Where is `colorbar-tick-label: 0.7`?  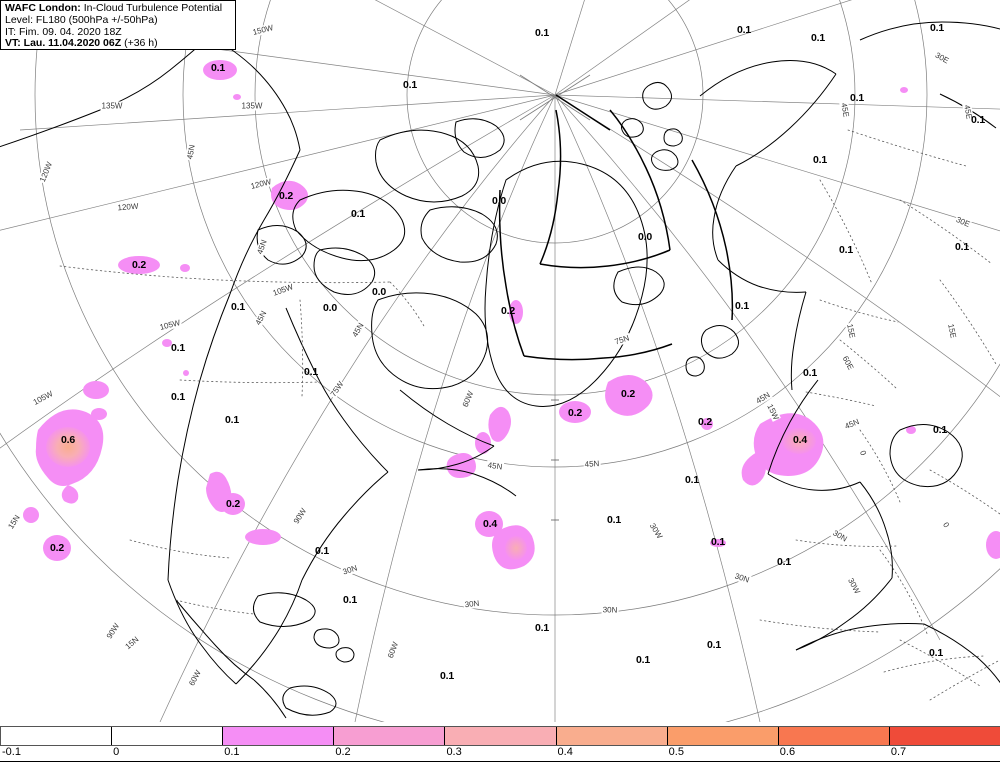
colorbar-tick-label: 0.7 is located at coordinates (898, 752).